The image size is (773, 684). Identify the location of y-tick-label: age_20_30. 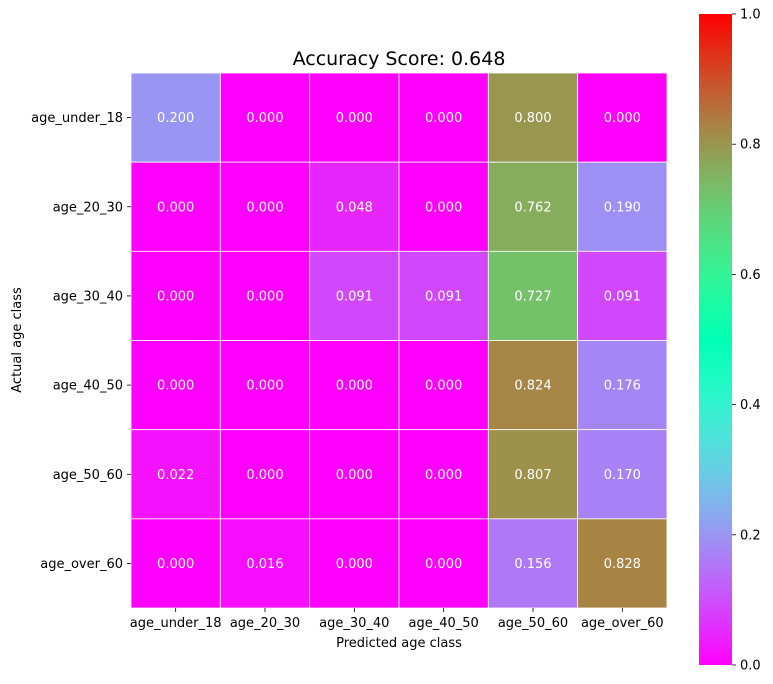
(88, 207).